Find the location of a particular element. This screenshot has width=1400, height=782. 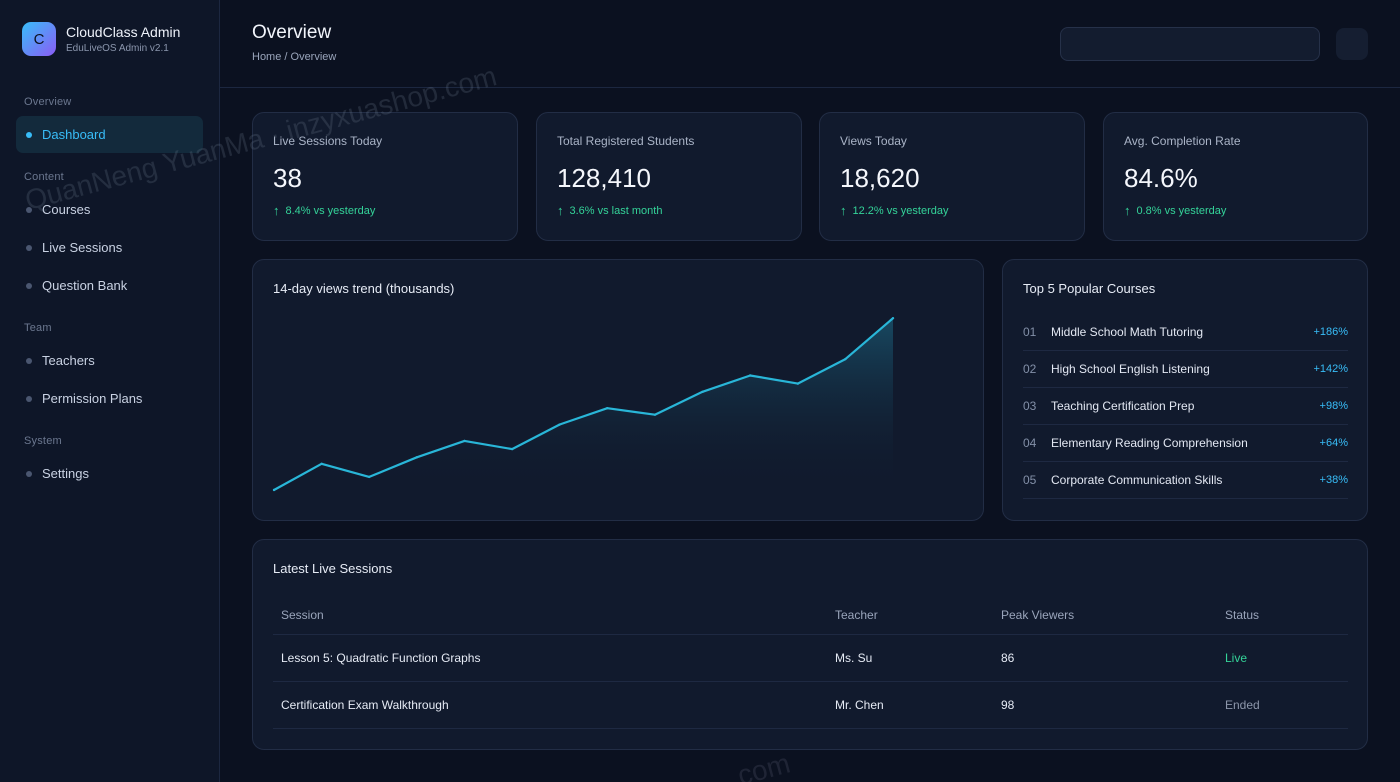

sidebar-item-label: Courses is located at coordinates (66, 209).